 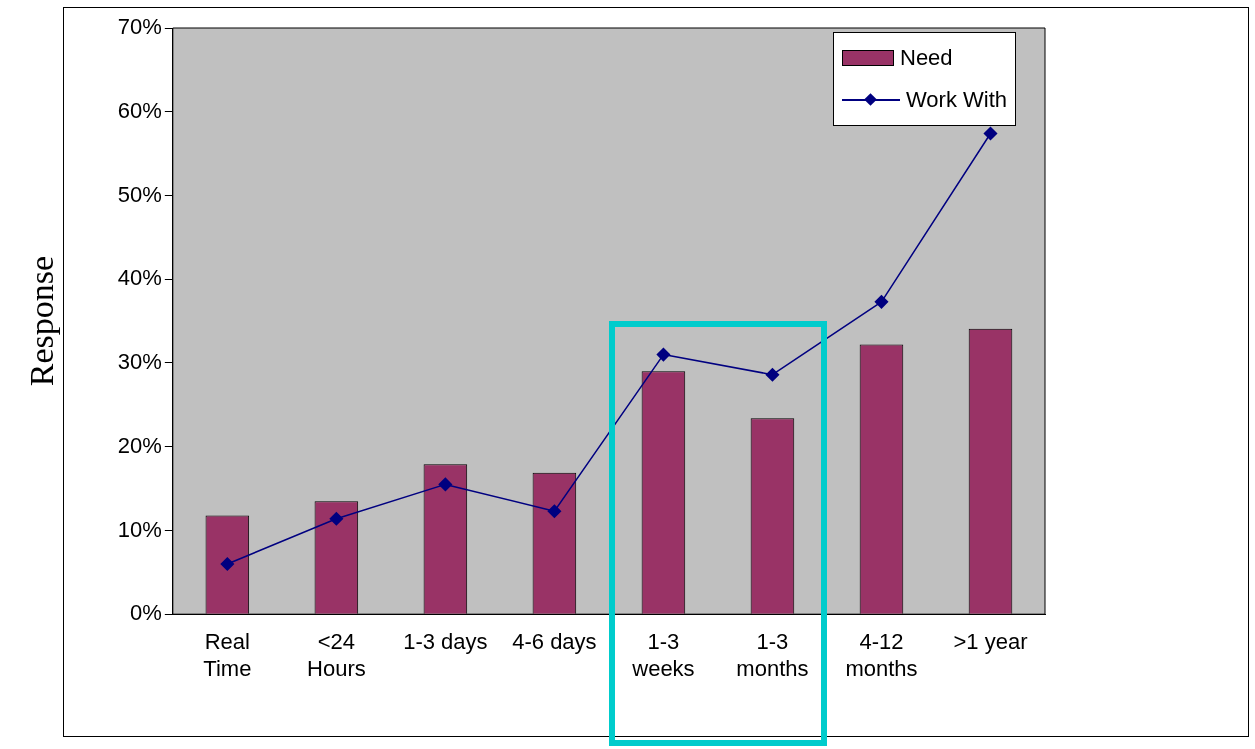 What do you see at coordinates (772, 655) in the screenshot?
I see `x-tick-label: 1-3 months` at bounding box center [772, 655].